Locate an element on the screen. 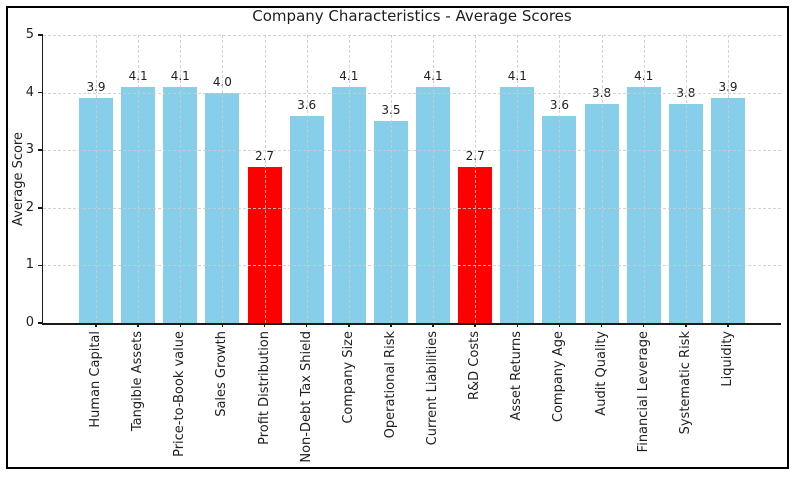  y-tick-label: 3 is located at coordinates (29, 150).